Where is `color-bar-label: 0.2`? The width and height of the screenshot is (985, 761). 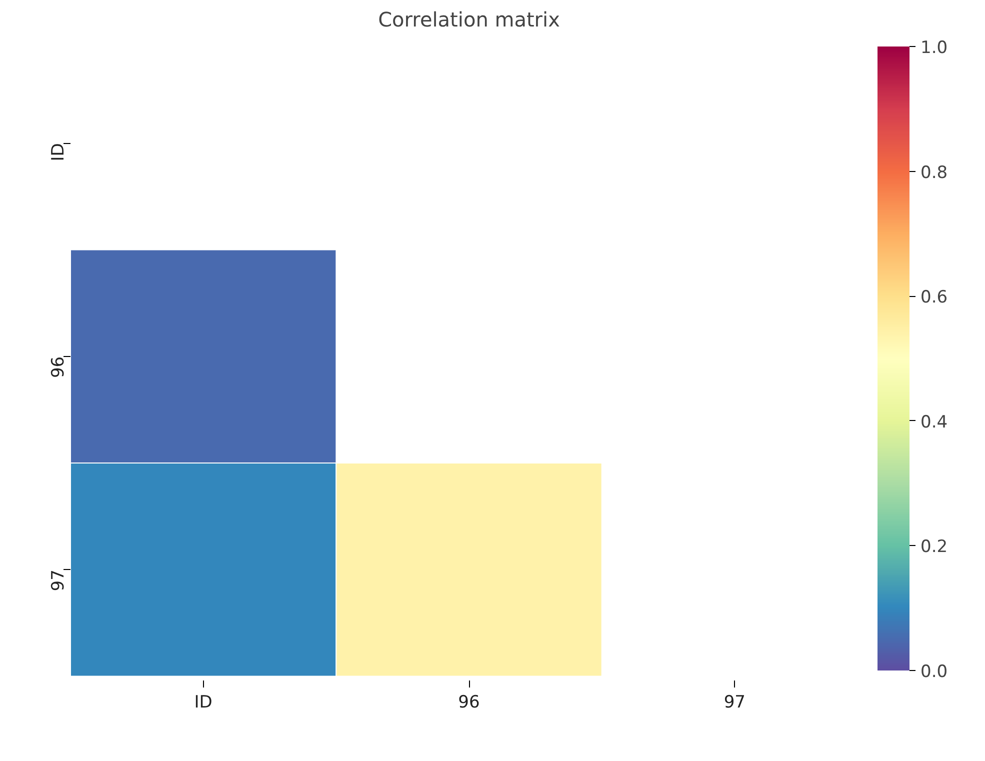 color-bar-label: 0.2 is located at coordinates (934, 547).